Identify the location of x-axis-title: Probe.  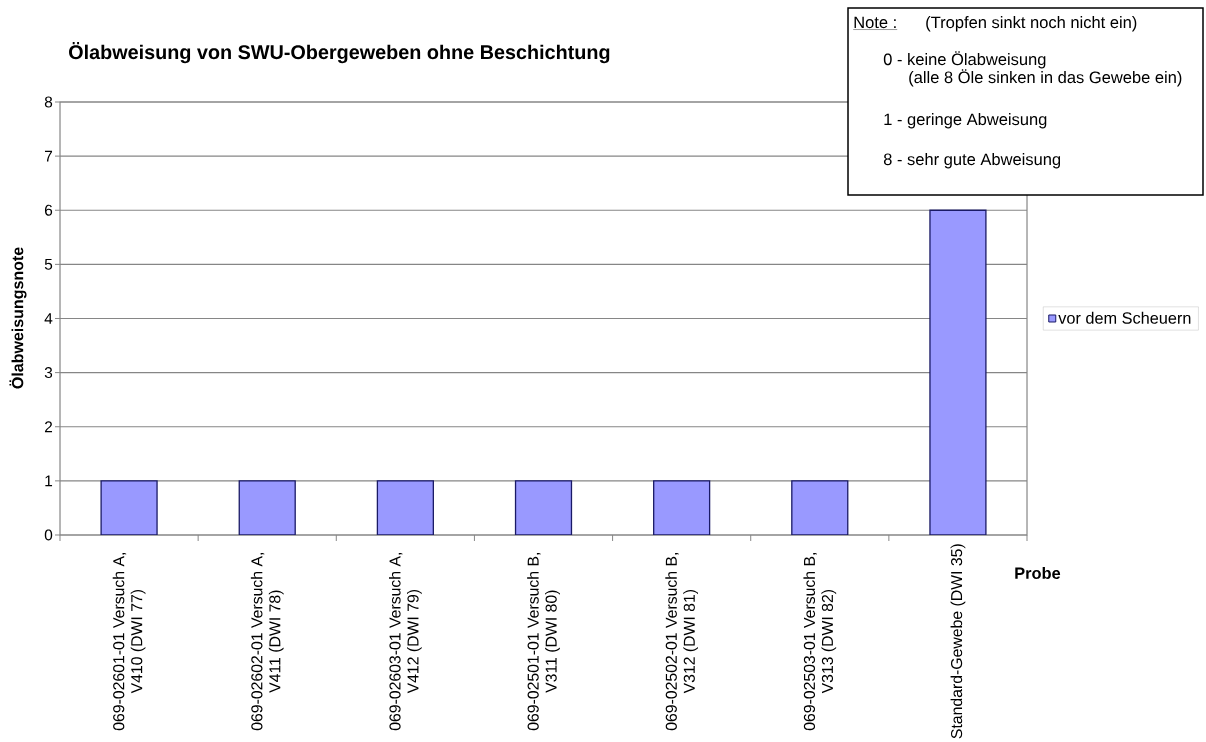
(1038, 572).